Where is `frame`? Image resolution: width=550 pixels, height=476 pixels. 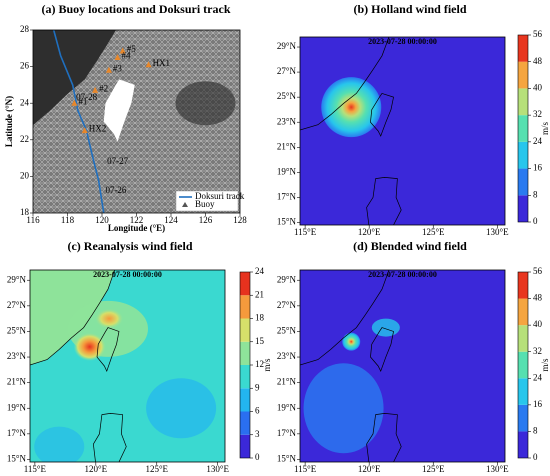
frame is located at coordinates (127, 366).